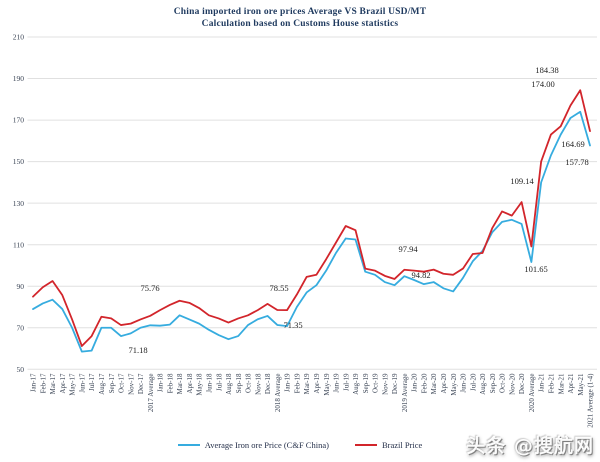 This screenshot has width=600, height=462. What do you see at coordinates (53, 383) in the screenshot?
I see `svg-text: Mar-17` at bounding box center [53, 383].